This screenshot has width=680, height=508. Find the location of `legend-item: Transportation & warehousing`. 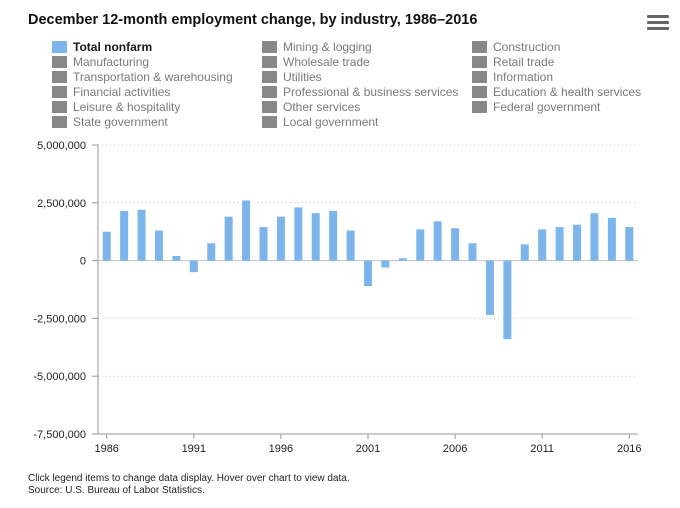

legend-item: Transportation & warehousing is located at coordinates (142, 77).